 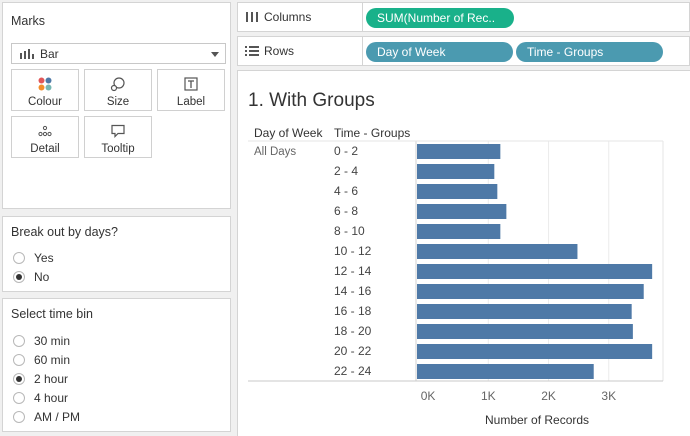 What do you see at coordinates (346, 171) in the screenshot?
I see `category-label: 2 - 4` at bounding box center [346, 171].